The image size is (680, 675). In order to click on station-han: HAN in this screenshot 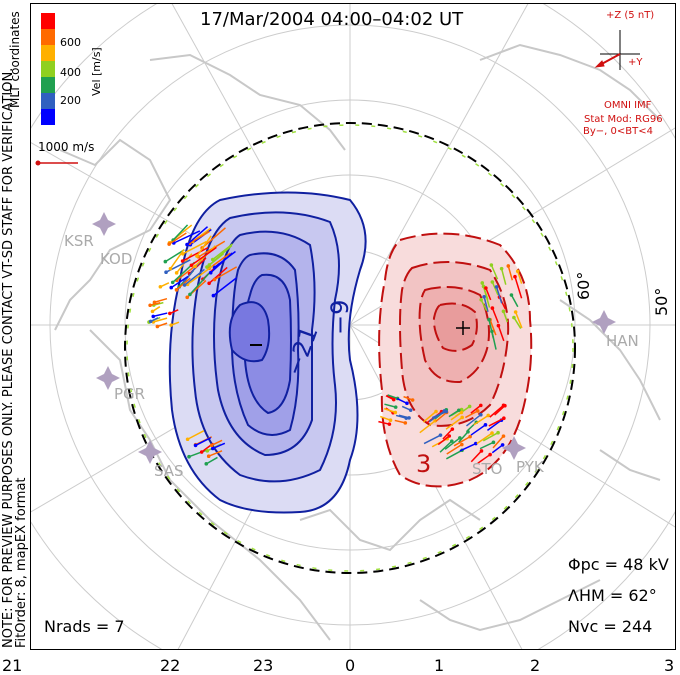, I will do `click(622, 341)`.